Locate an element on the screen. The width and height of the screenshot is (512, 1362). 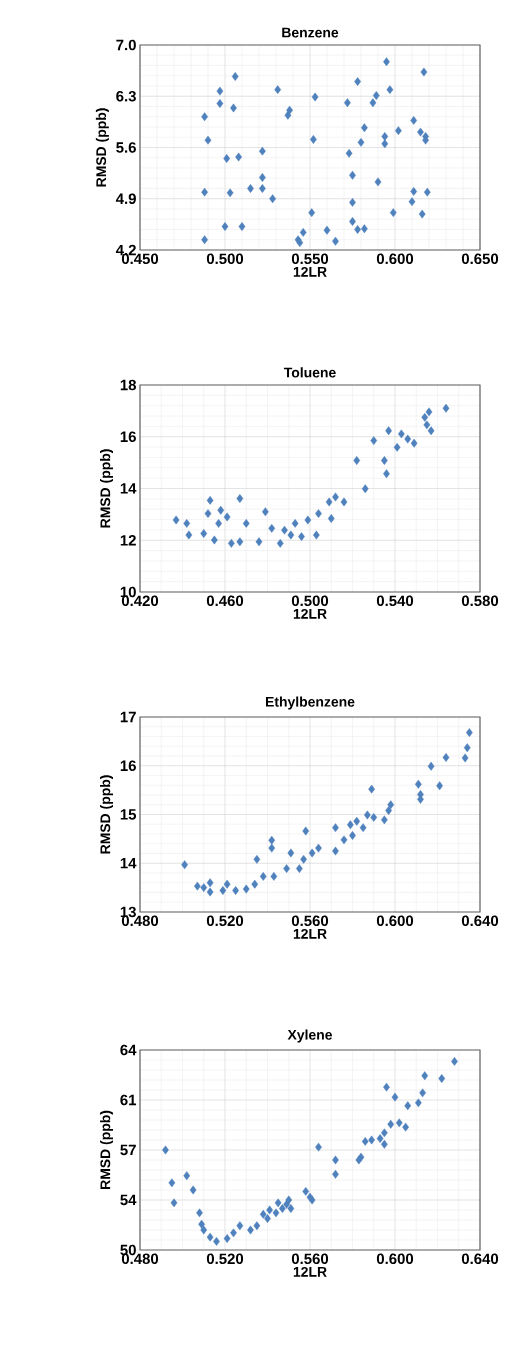
y-tick-label: 18 is located at coordinates (128, 385).